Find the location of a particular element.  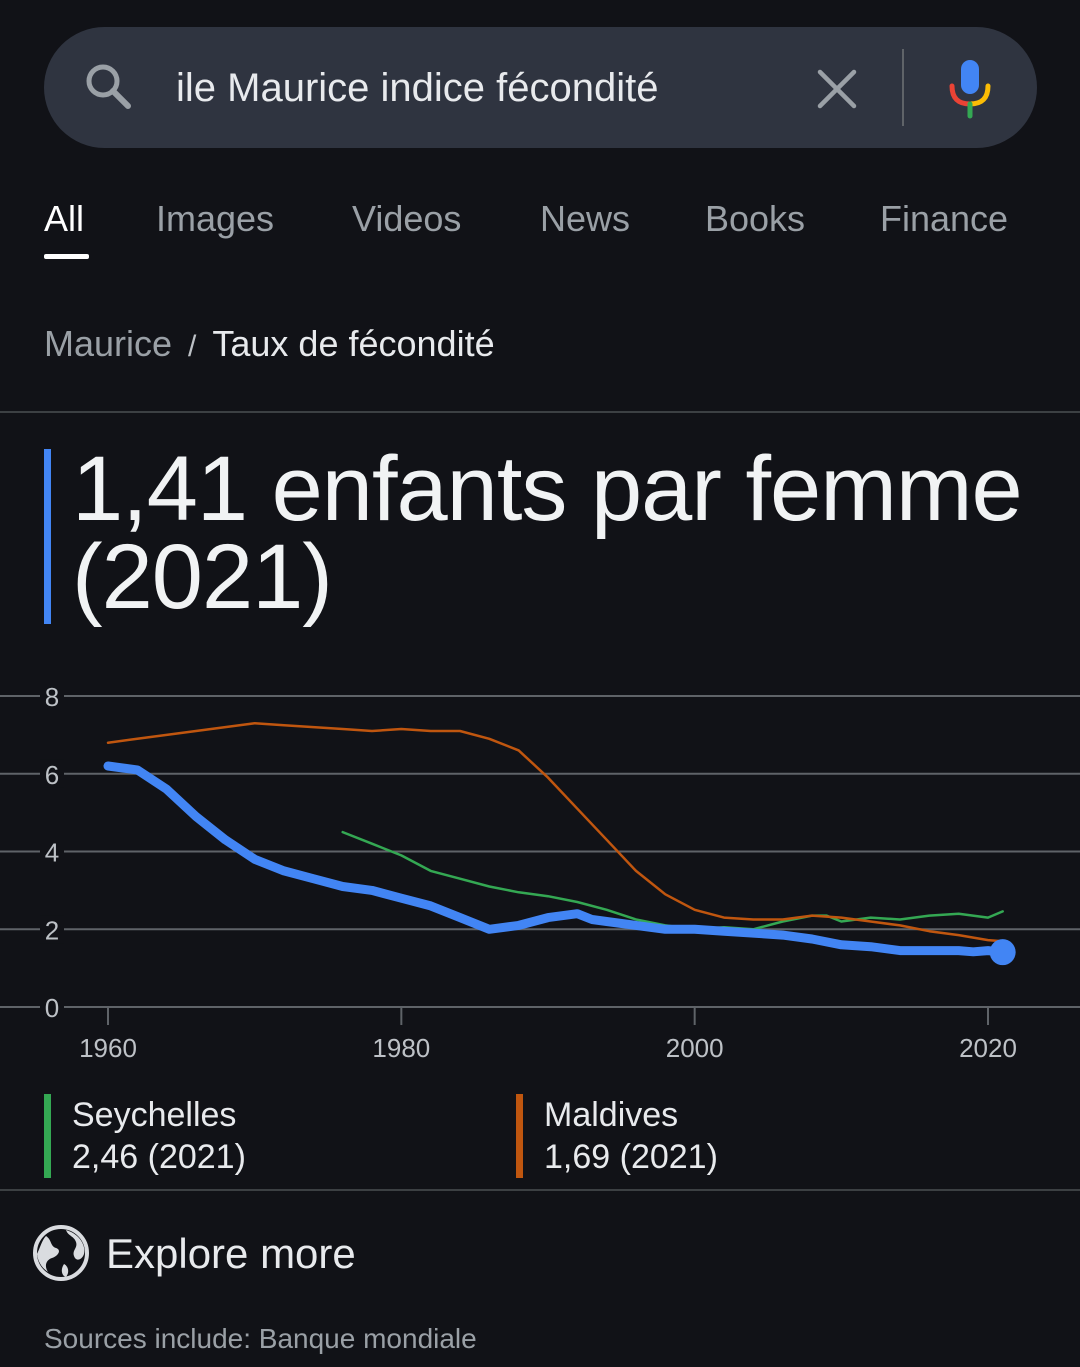

search-tabs: All Images Videos News Books Finance is located at coordinates (540, 230).